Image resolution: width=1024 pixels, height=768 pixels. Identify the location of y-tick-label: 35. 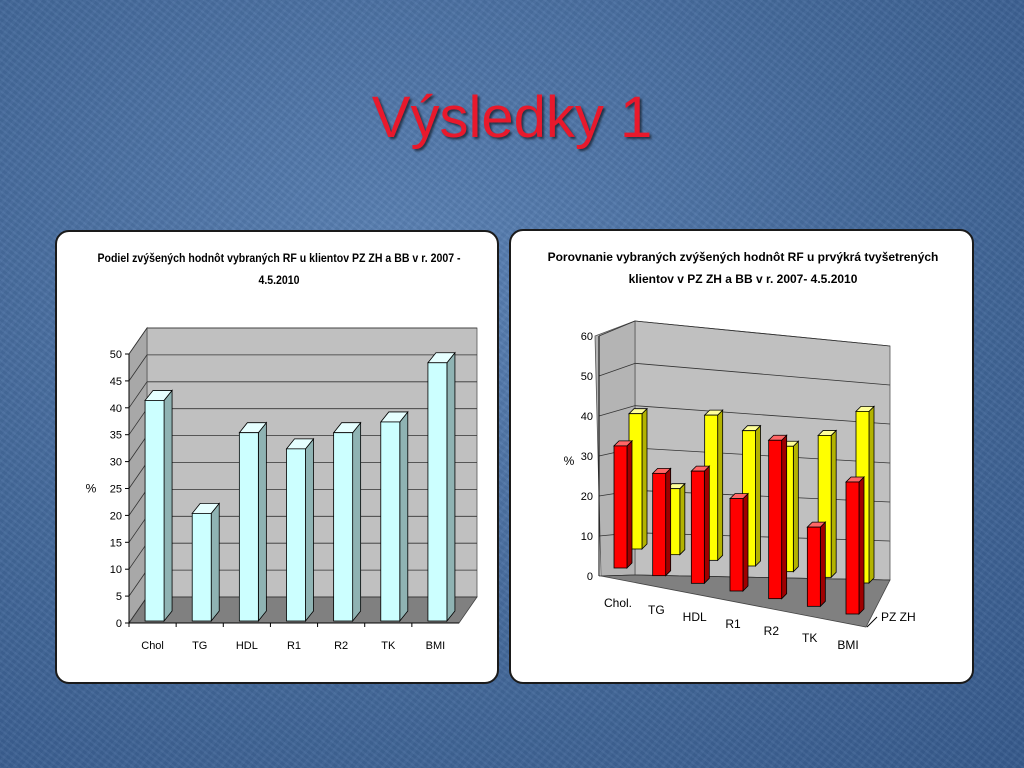
(116, 436).